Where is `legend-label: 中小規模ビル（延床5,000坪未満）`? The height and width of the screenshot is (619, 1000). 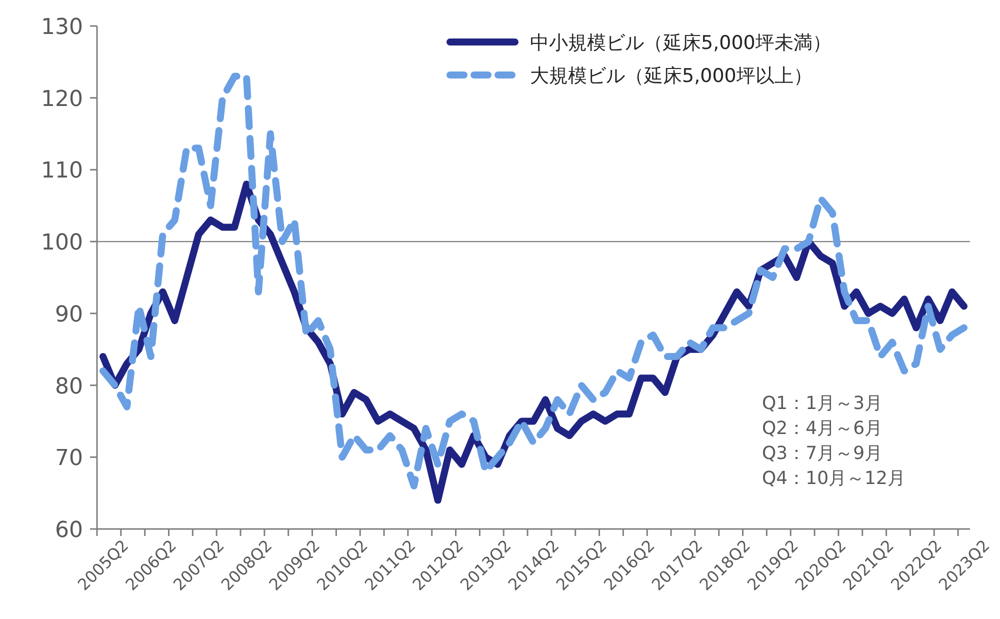 legend-label: 中小規模ビル（延床5,000坪未満） is located at coordinates (681, 43).